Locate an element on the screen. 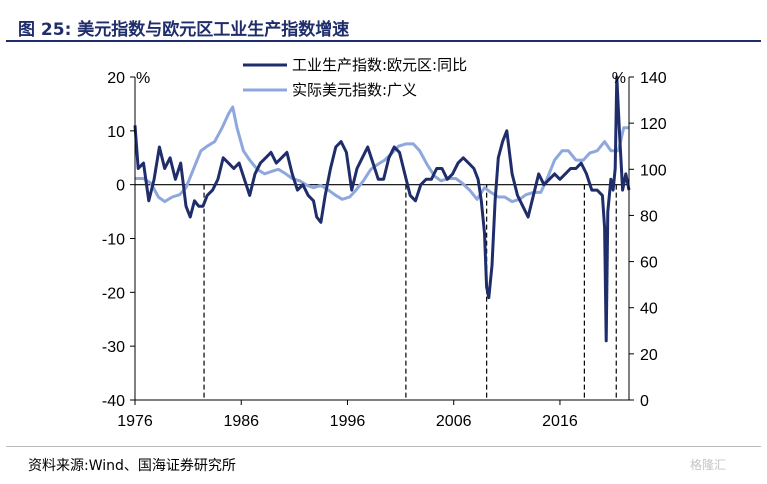 The image size is (767, 484). left-axis-unit: % is located at coordinates (143, 78).